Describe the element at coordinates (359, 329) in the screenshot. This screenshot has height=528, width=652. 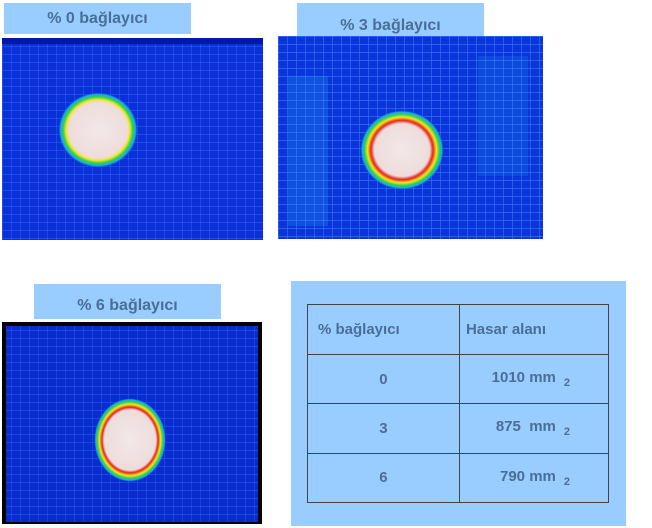
I see `header-binder-text: % bağlayıcı` at that location.